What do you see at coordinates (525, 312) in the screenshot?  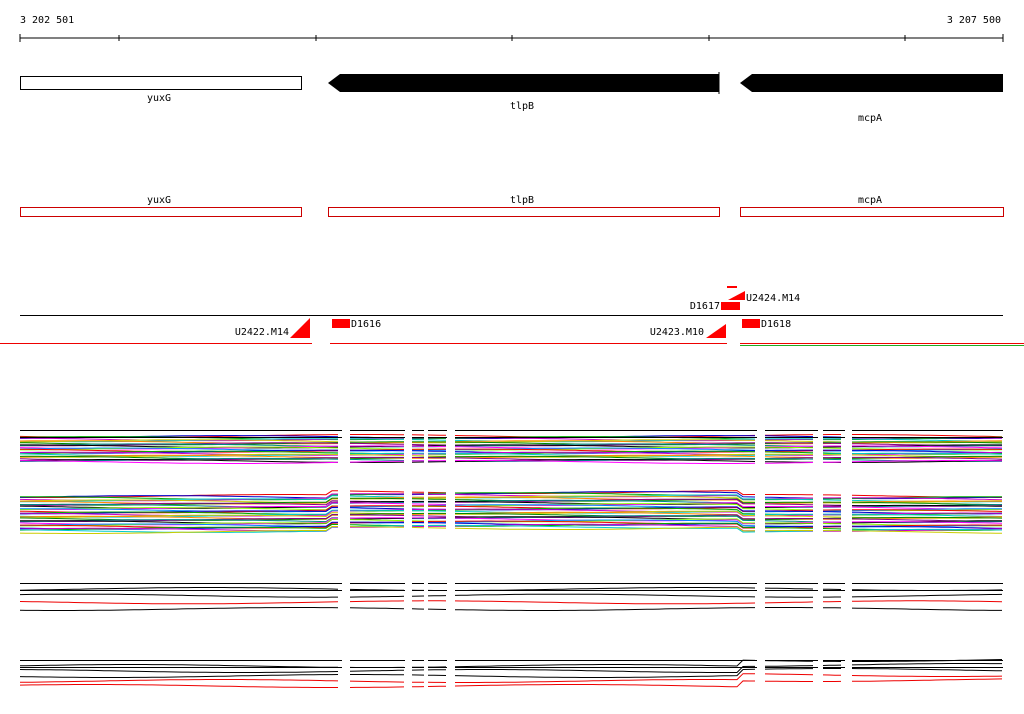 I see `feature-marks` at bounding box center [525, 312].